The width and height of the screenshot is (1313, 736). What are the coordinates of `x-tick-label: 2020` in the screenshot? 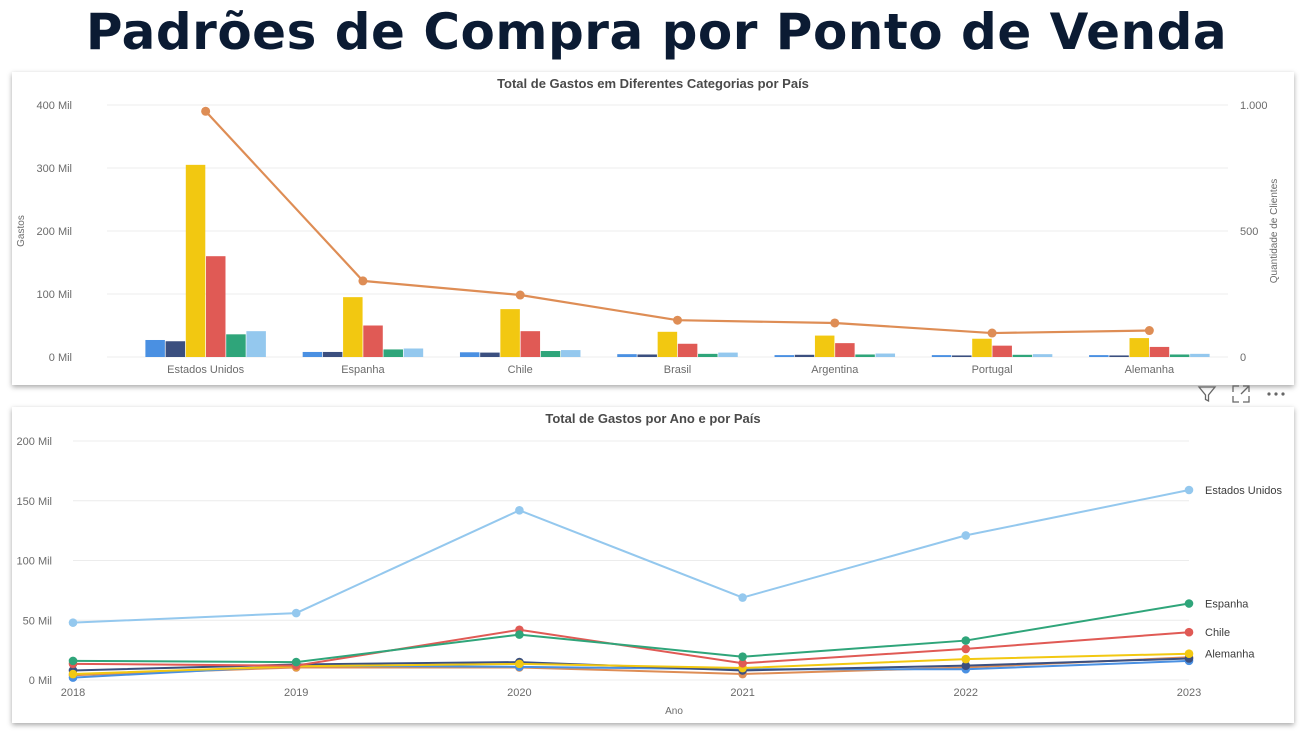 It's located at (519, 693).